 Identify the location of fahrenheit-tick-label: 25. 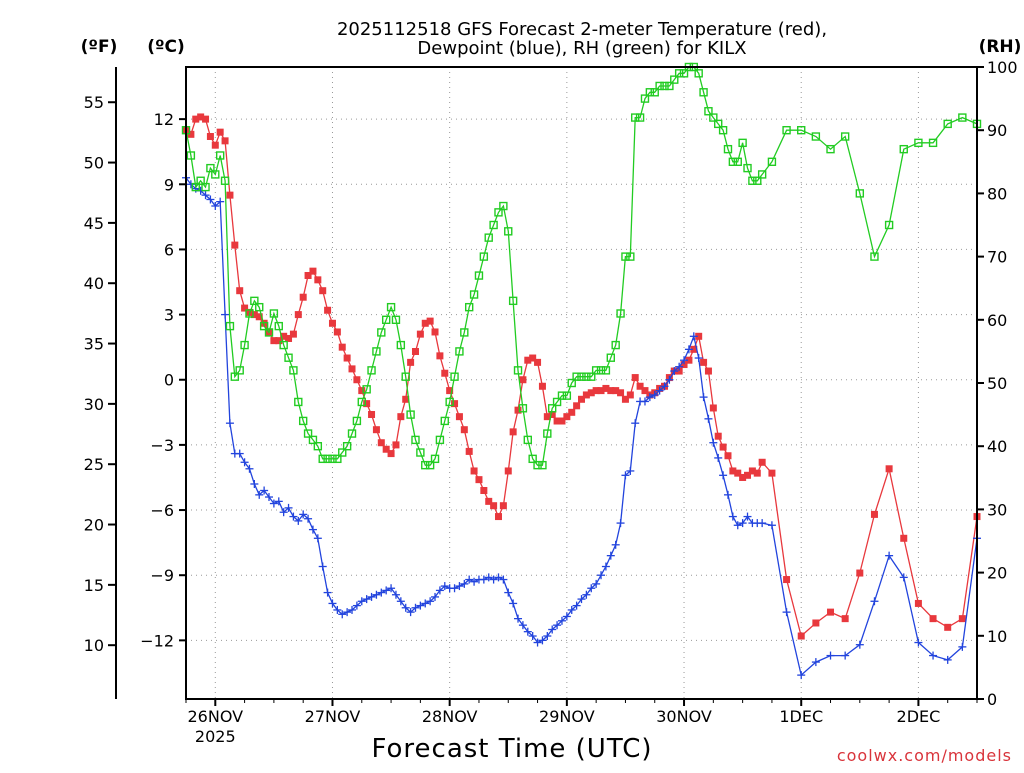
(94, 464).